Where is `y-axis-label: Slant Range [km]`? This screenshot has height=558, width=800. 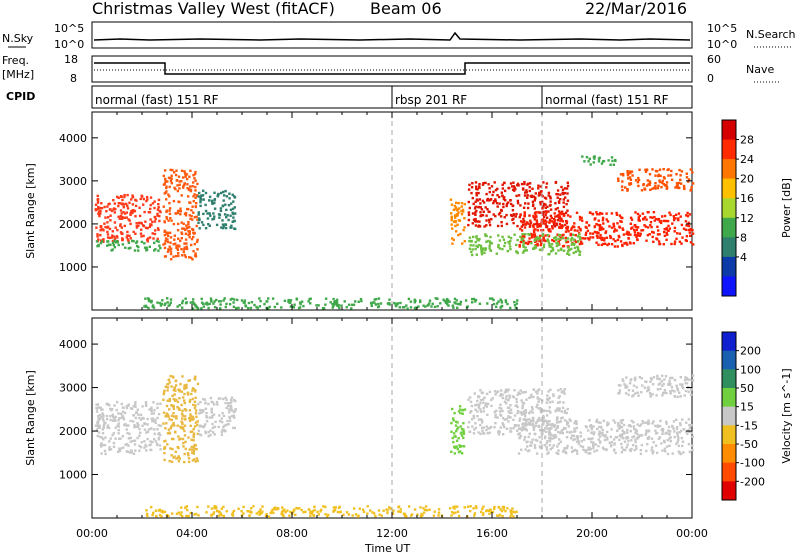
y-axis-label: Slant Range [km] is located at coordinates (30, 418).